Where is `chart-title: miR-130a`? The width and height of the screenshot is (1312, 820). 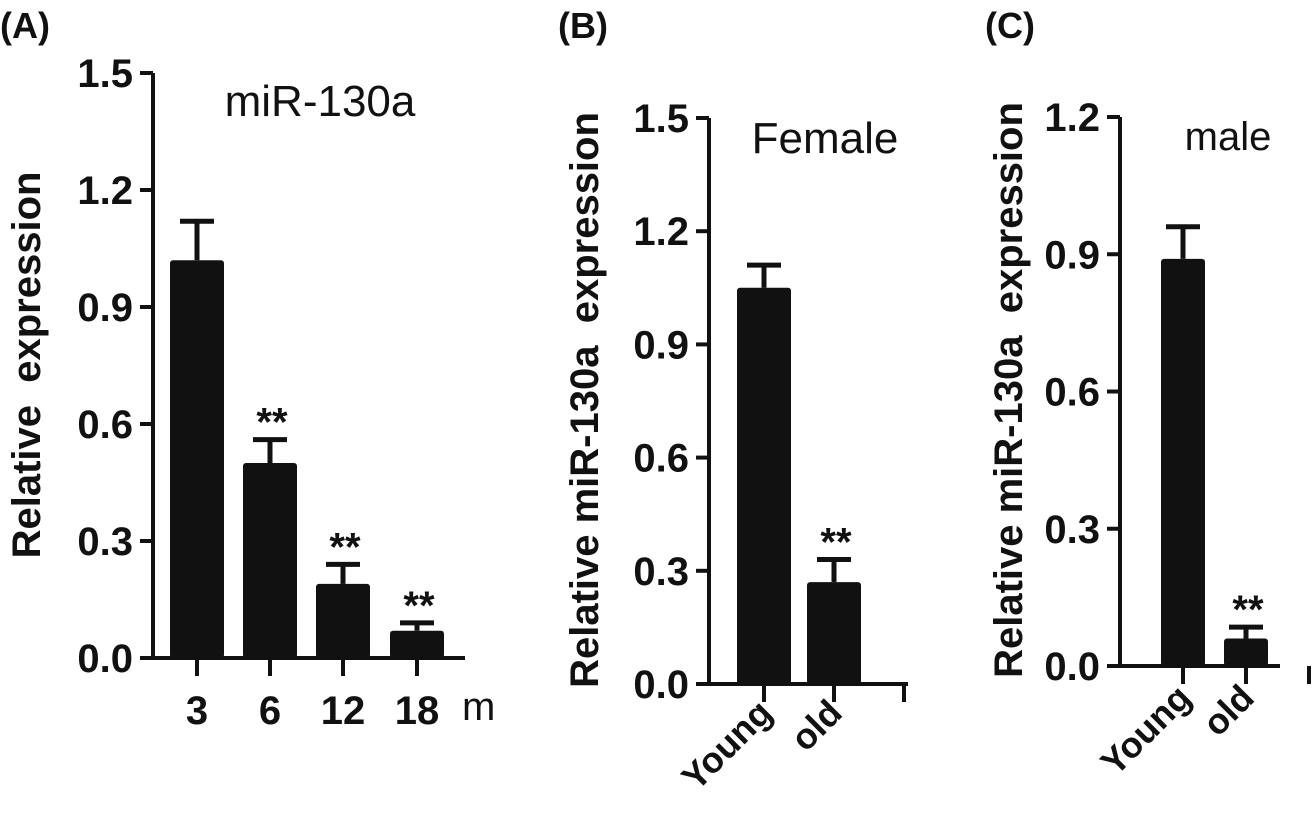
chart-title: miR-130a is located at coordinates (320, 101).